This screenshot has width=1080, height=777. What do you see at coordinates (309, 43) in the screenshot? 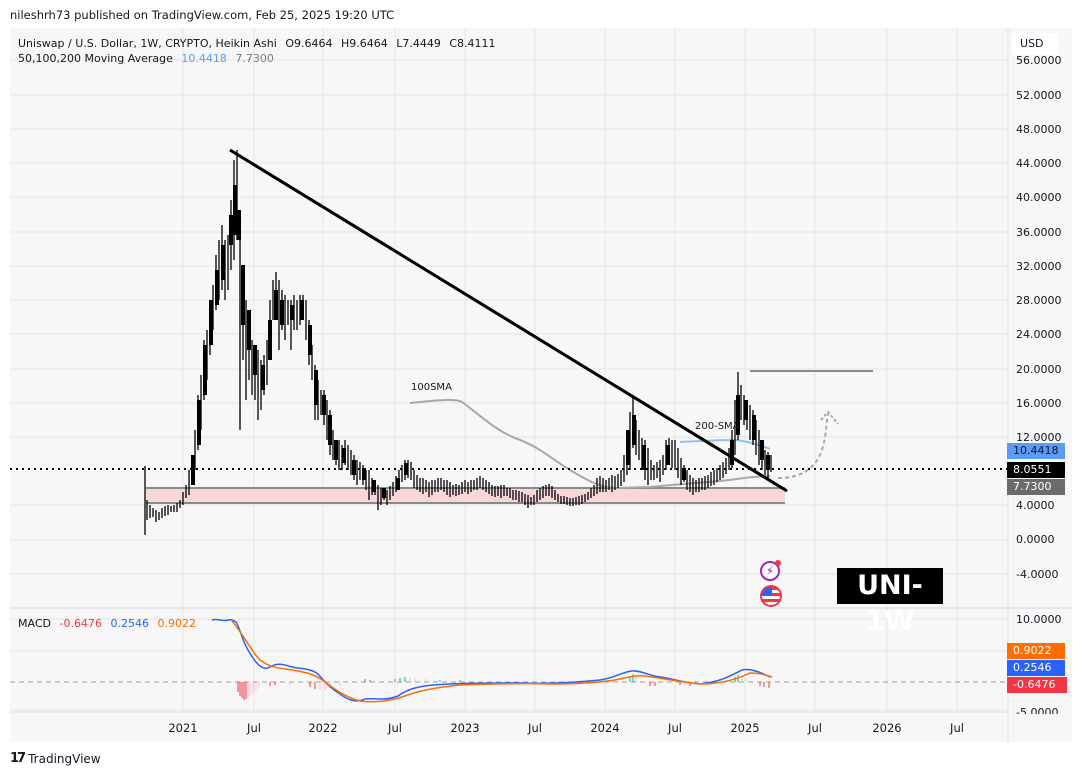
I see `ohlc-open: O9.6464` at bounding box center [309, 43].